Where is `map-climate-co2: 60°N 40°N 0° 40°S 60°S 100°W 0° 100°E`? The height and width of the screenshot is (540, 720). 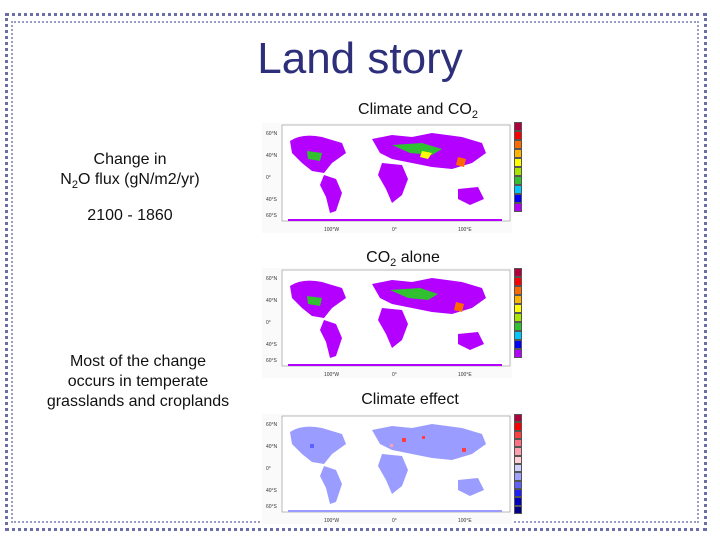 map-climate-co2: 60°N 40°N 0° 40°S 60°S 100°W 0° 100°E is located at coordinates (387, 178).